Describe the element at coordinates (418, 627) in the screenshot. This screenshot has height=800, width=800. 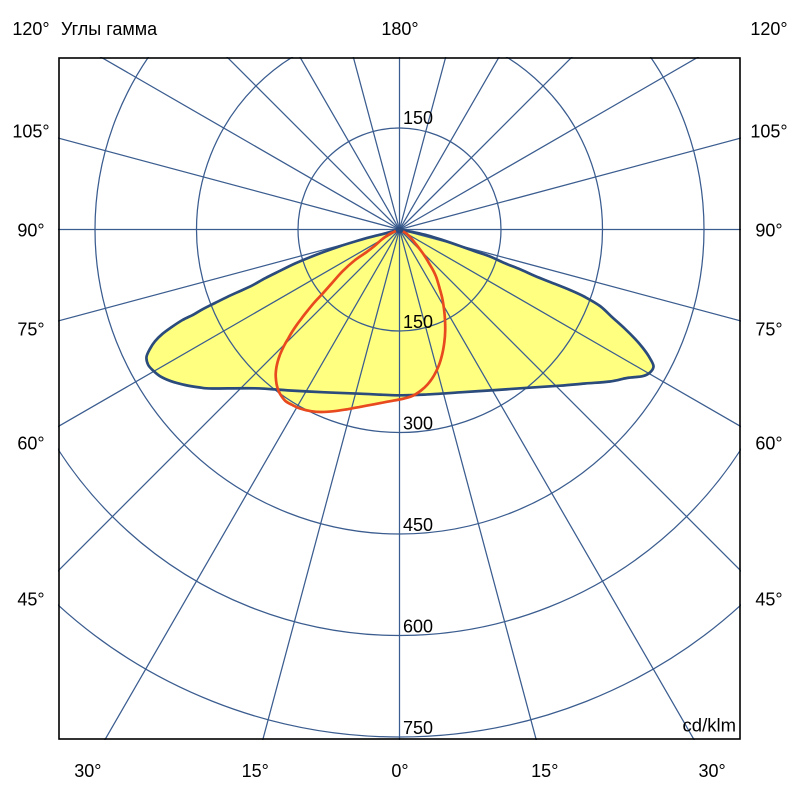
I see `svg-text: 600` at that location.